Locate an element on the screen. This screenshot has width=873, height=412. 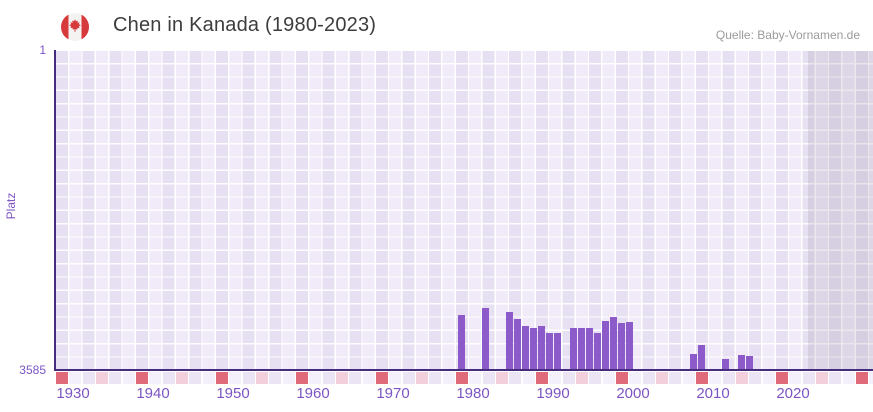
bar-1995 is located at coordinates (597, 351).